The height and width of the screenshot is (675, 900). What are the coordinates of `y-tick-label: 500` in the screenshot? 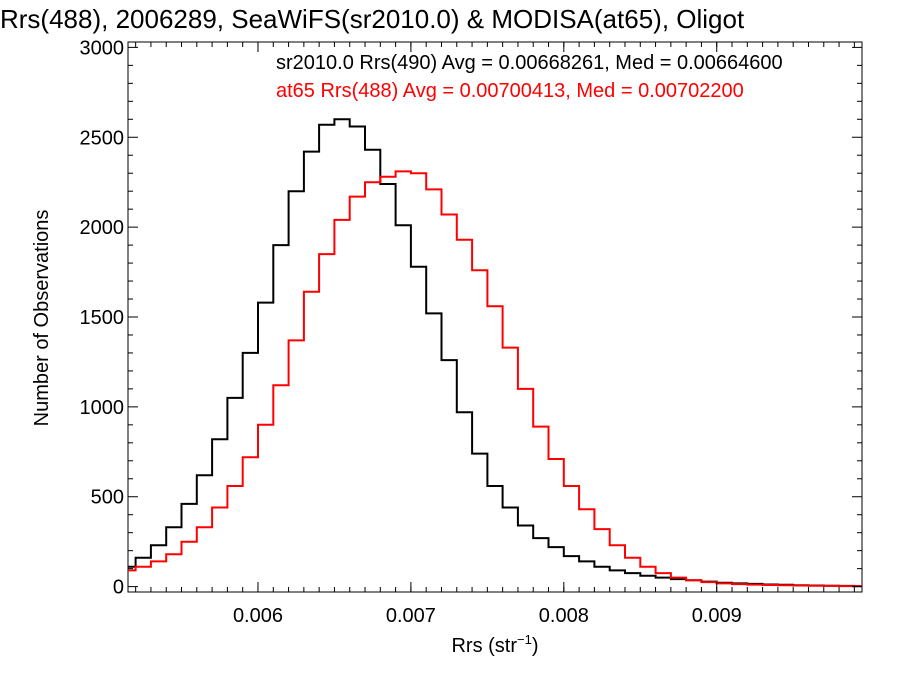 It's located at (107, 498).